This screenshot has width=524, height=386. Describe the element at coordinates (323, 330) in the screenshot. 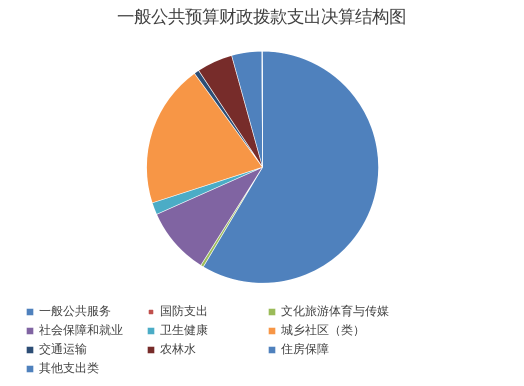

I see `legend-label: 城乡社区（类）` at that location.